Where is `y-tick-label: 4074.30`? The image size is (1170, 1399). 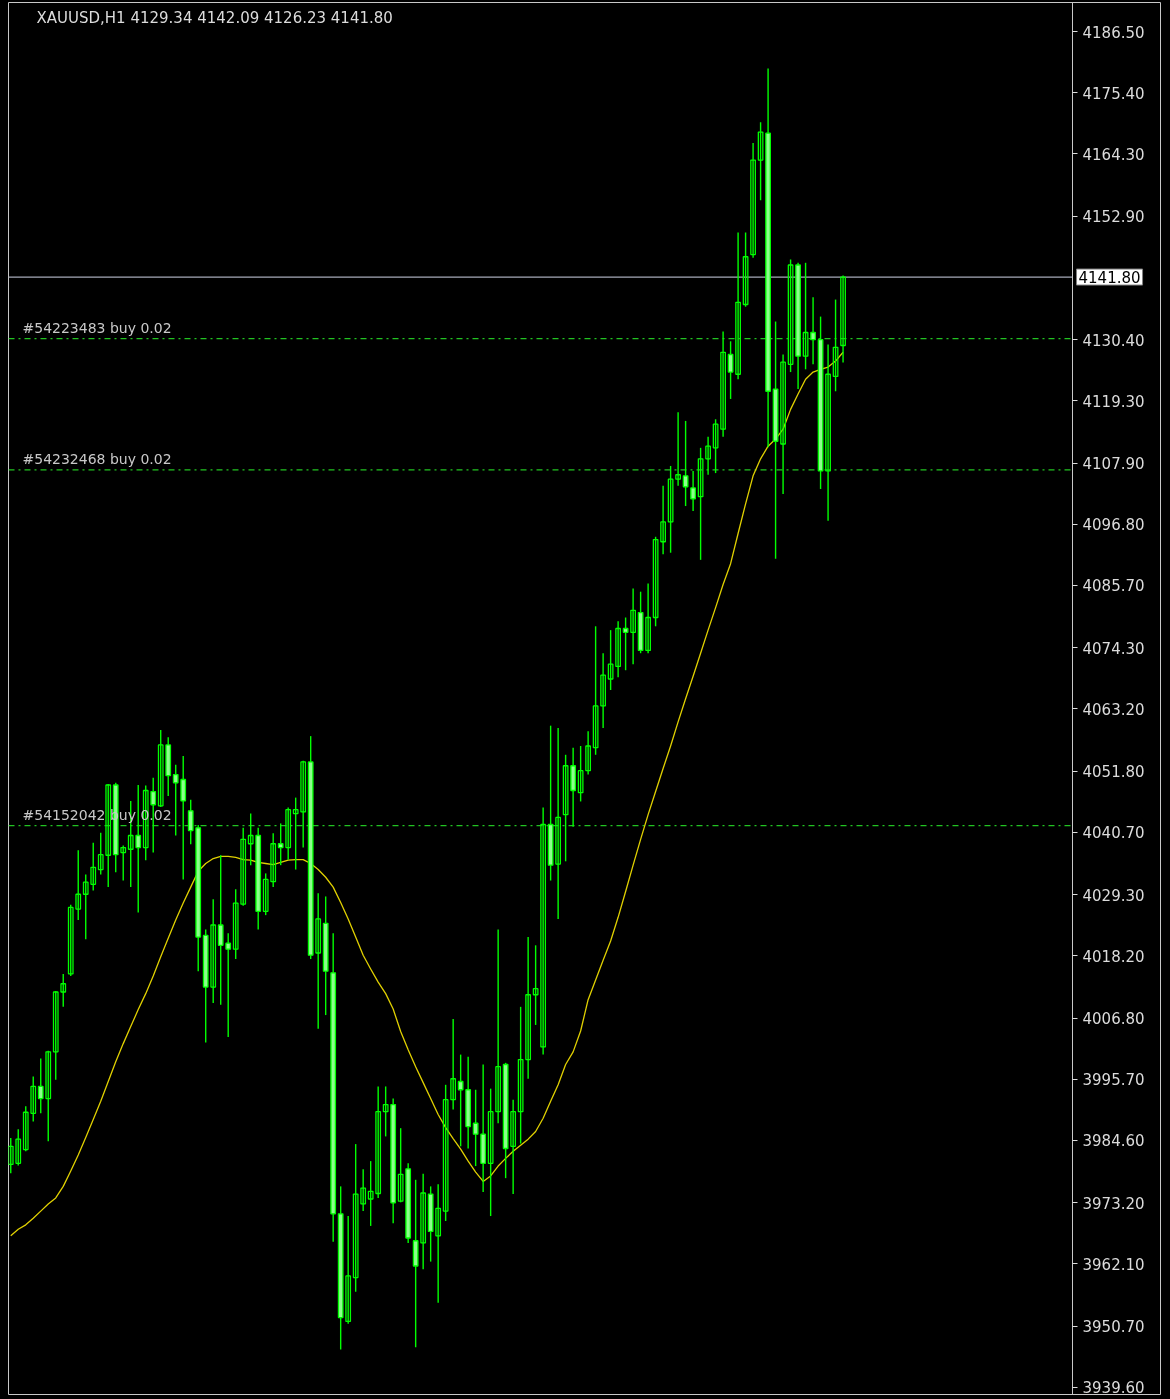 y-tick-label: 4074.30 is located at coordinates (1113, 648).